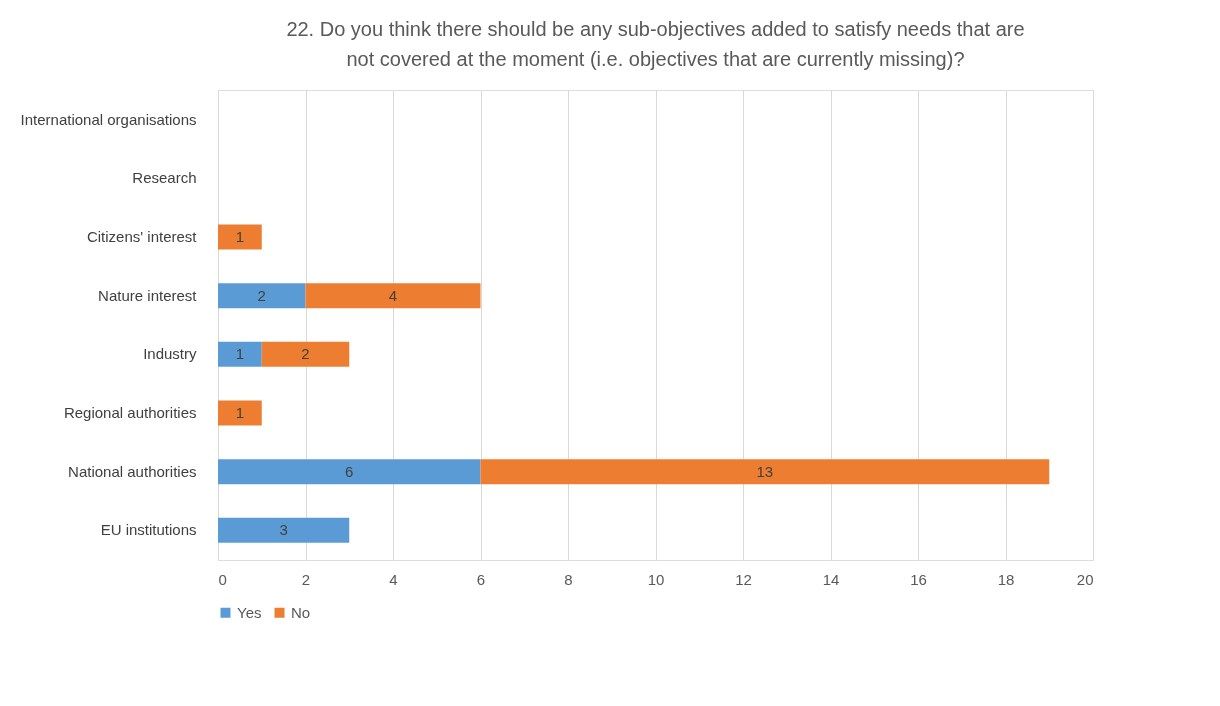 The height and width of the screenshot is (706, 1220). What do you see at coordinates (249, 612) in the screenshot?
I see `legend-label: Yes` at bounding box center [249, 612].